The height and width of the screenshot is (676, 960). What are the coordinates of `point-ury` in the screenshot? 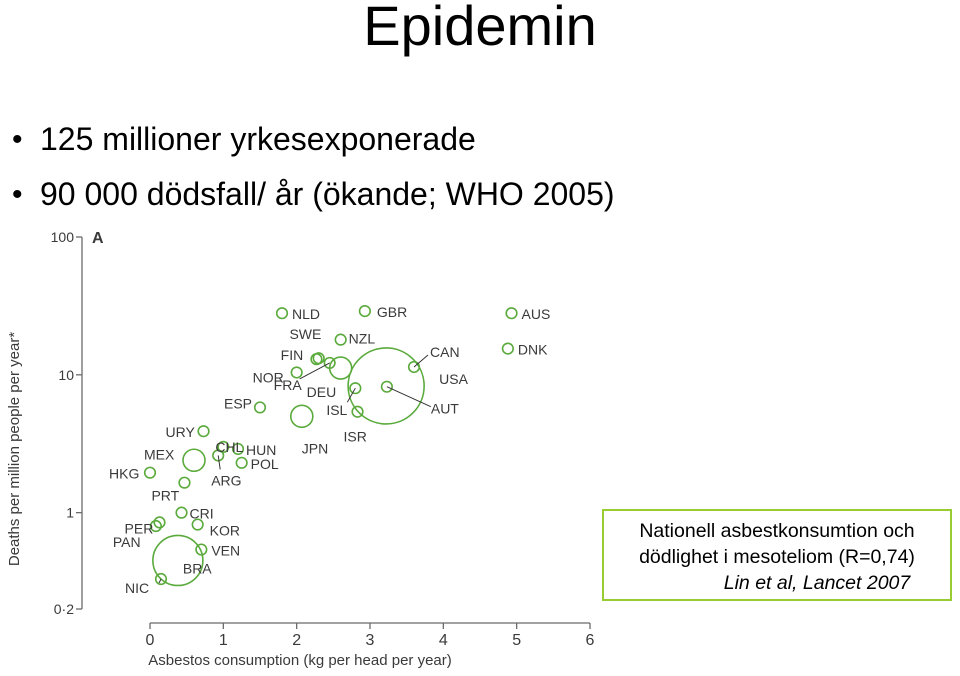 It's located at (203, 431).